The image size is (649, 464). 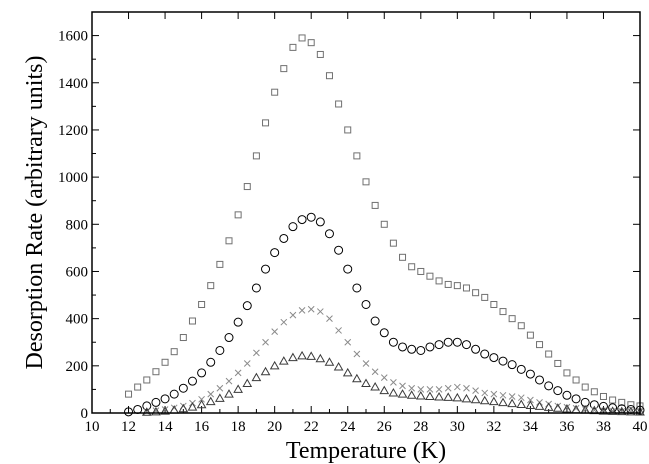 I want to click on x-tick-label: 36, so click(x=567, y=427).